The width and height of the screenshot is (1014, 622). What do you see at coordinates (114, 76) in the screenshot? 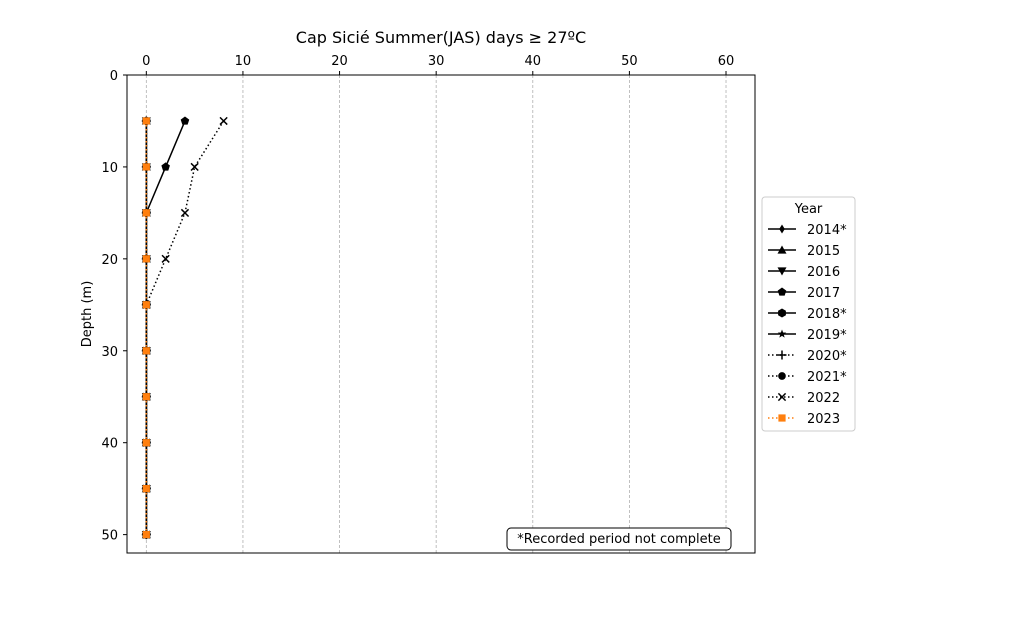
I see `y-tick-label: 0` at bounding box center [114, 76].